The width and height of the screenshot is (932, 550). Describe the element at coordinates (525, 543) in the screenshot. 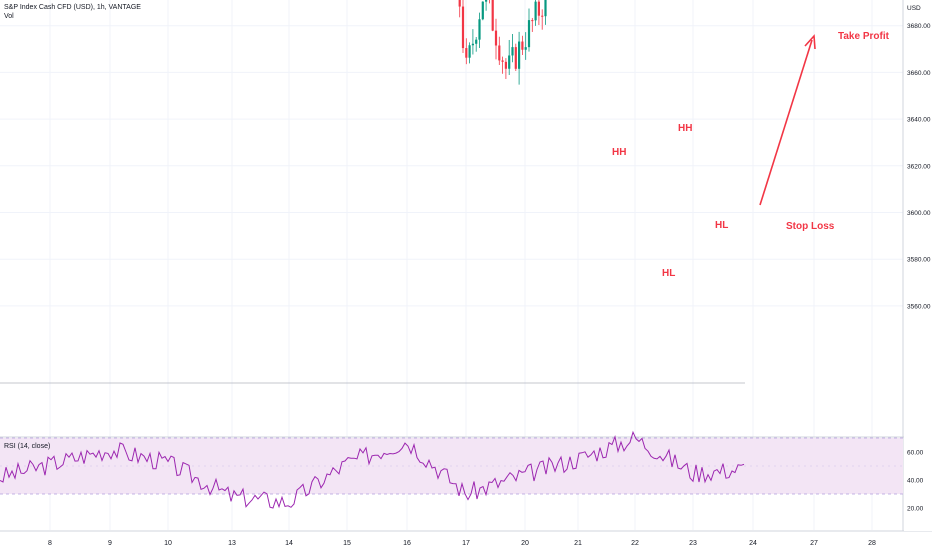

I see `time-tick-label: 20` at that location.